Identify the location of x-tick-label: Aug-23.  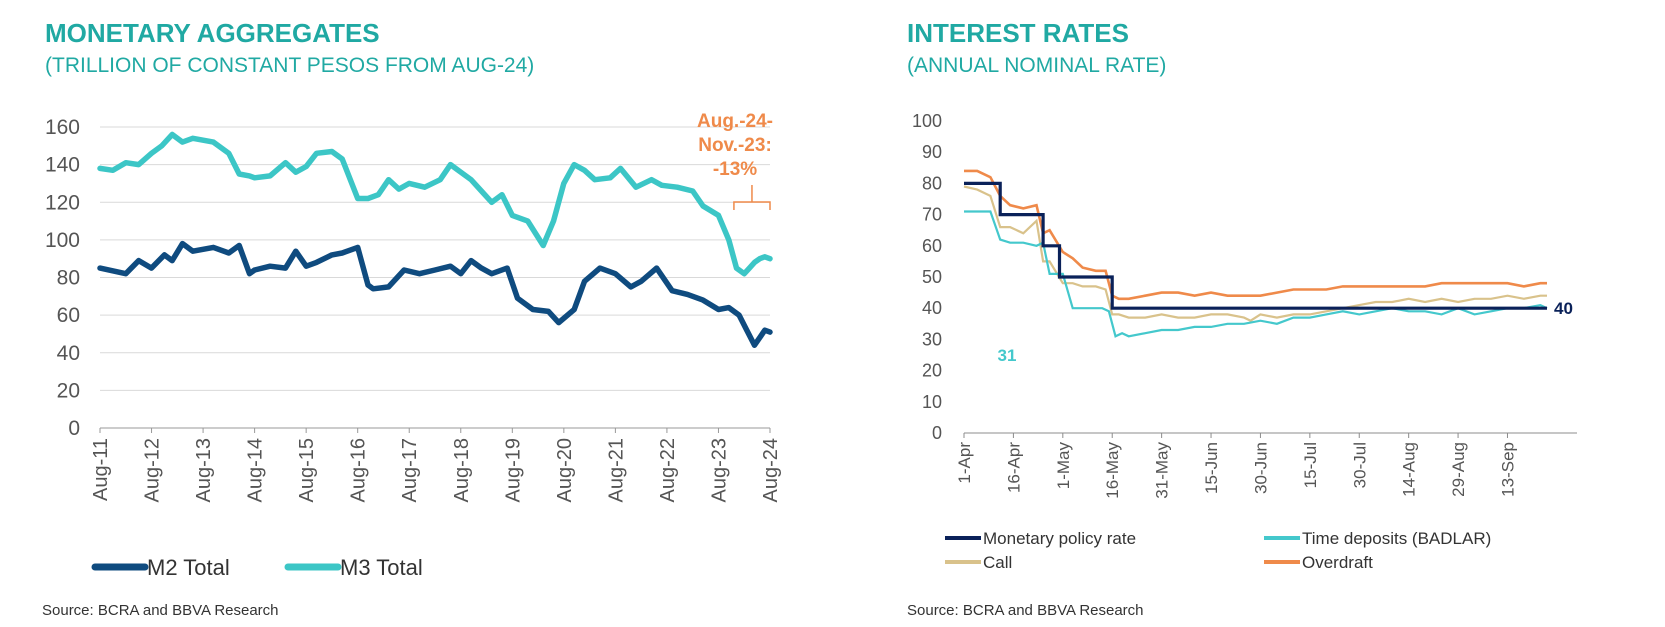
(719, 470).